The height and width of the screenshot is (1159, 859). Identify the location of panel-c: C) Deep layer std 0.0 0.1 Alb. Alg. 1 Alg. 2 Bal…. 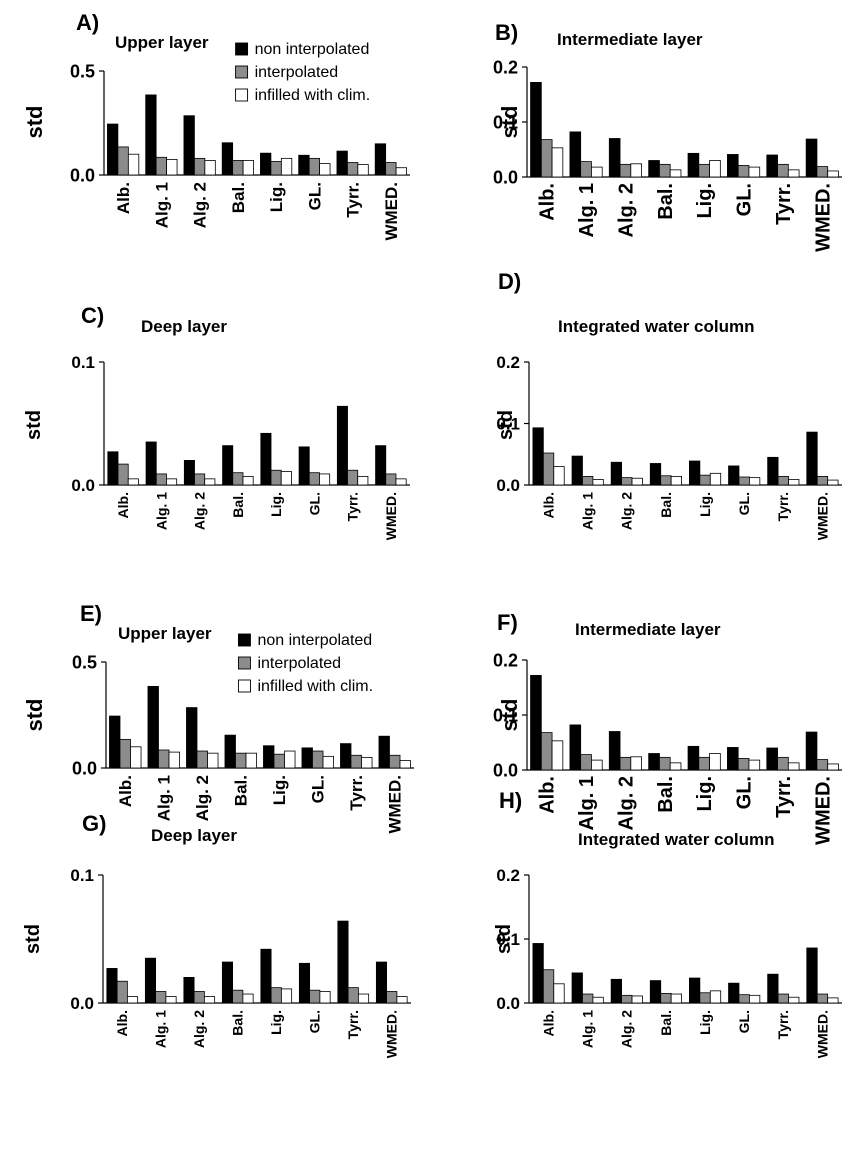
(216, 421).